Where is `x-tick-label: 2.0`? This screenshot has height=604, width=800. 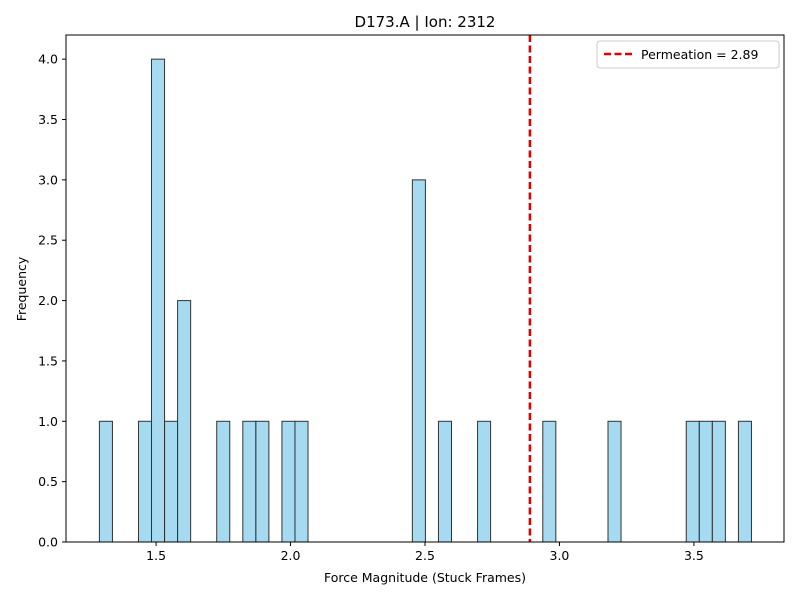
x-tick-label: 2.0 is located at coordinates (291, 555).